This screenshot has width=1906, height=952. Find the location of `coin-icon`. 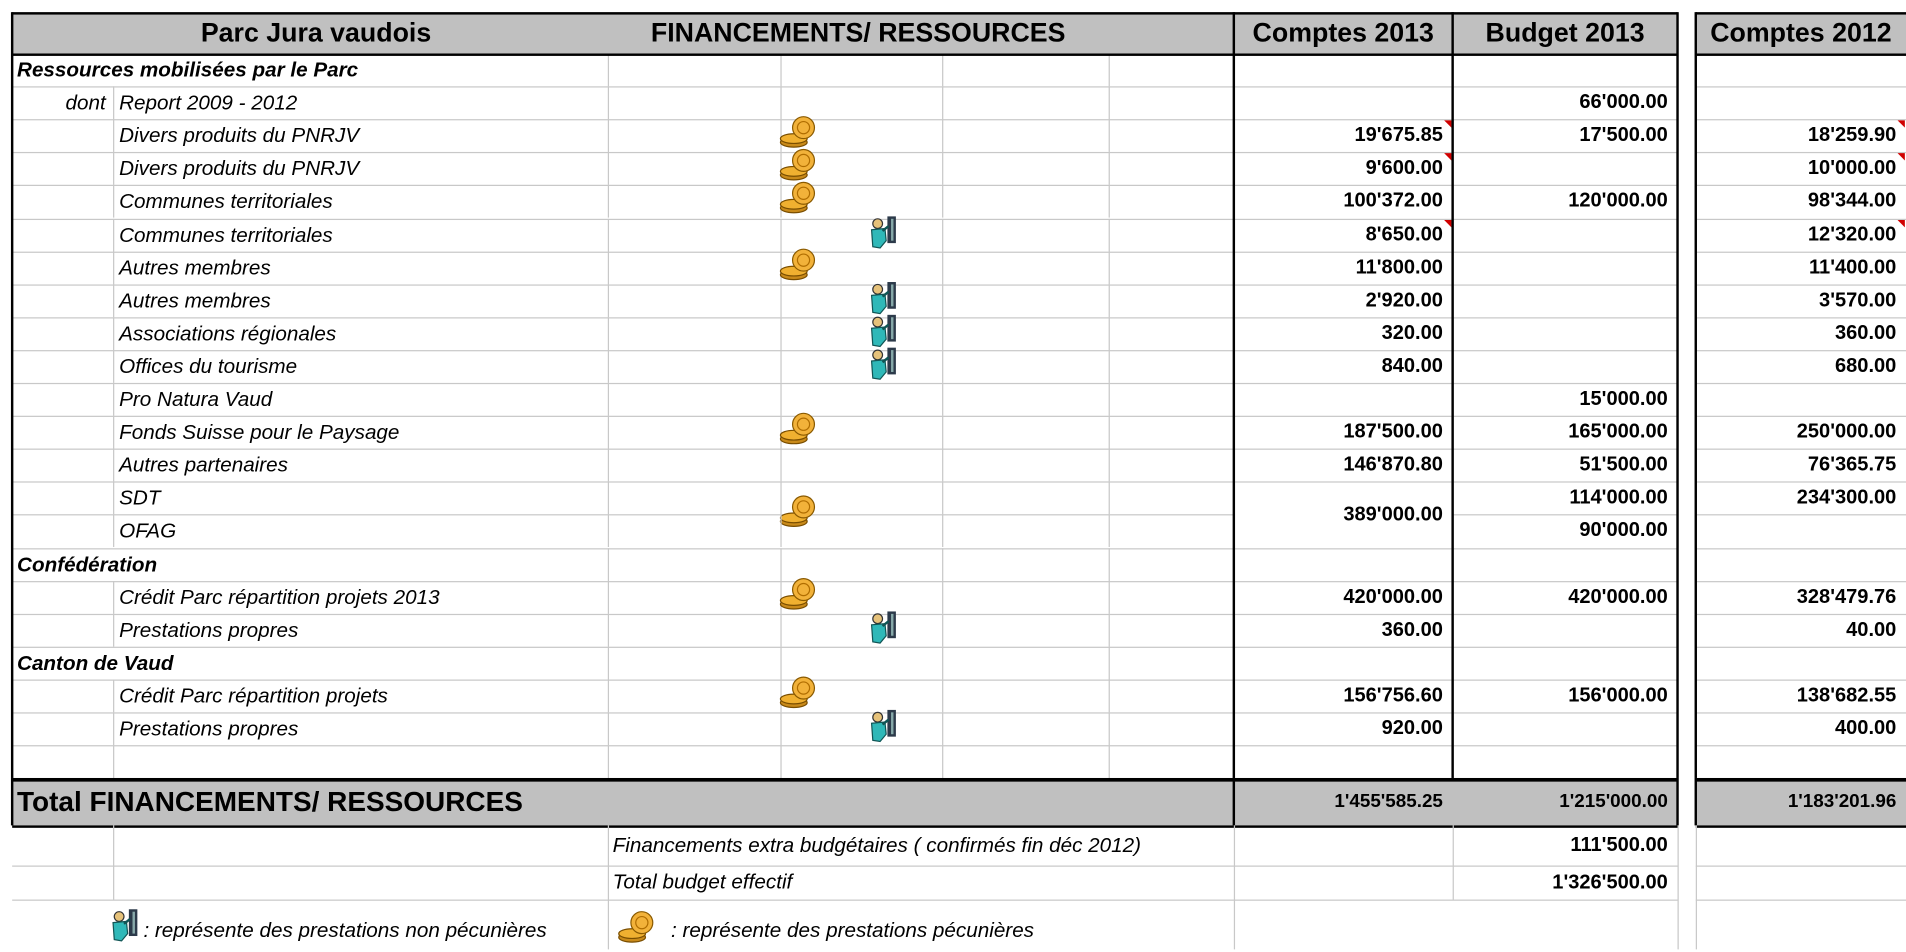

coin-icon is located at coordinates (799, 429).